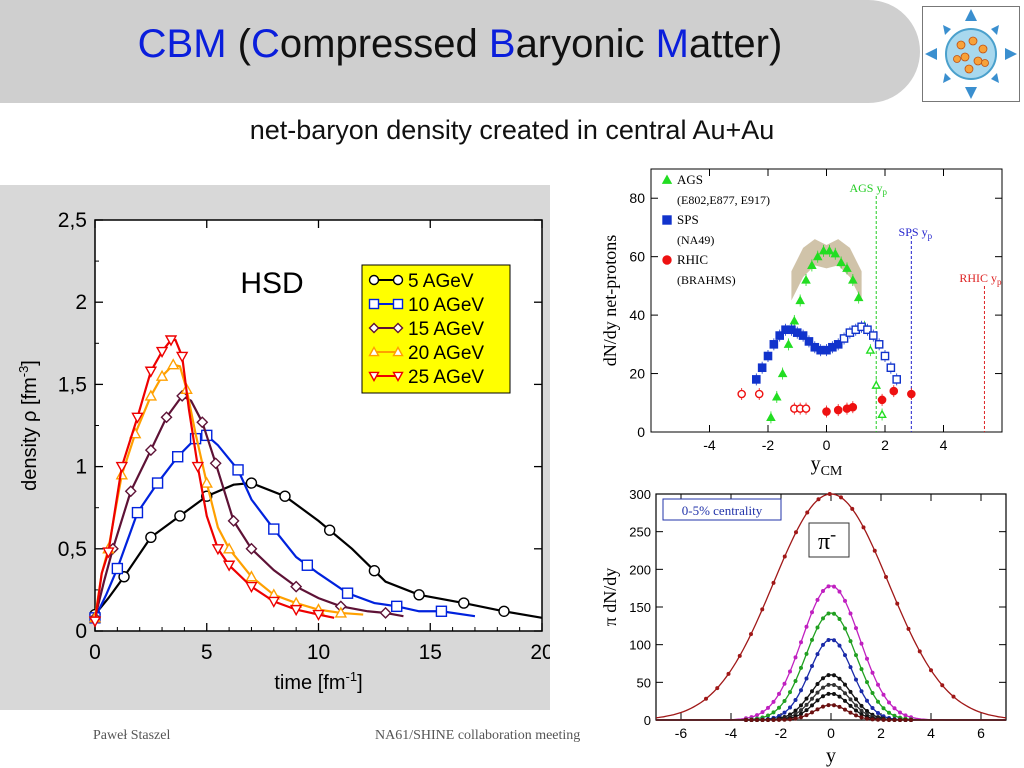 This screenshot has width=1024, height=768. I want to click on legend-entry: 10 AGeV, so click(446, 305).